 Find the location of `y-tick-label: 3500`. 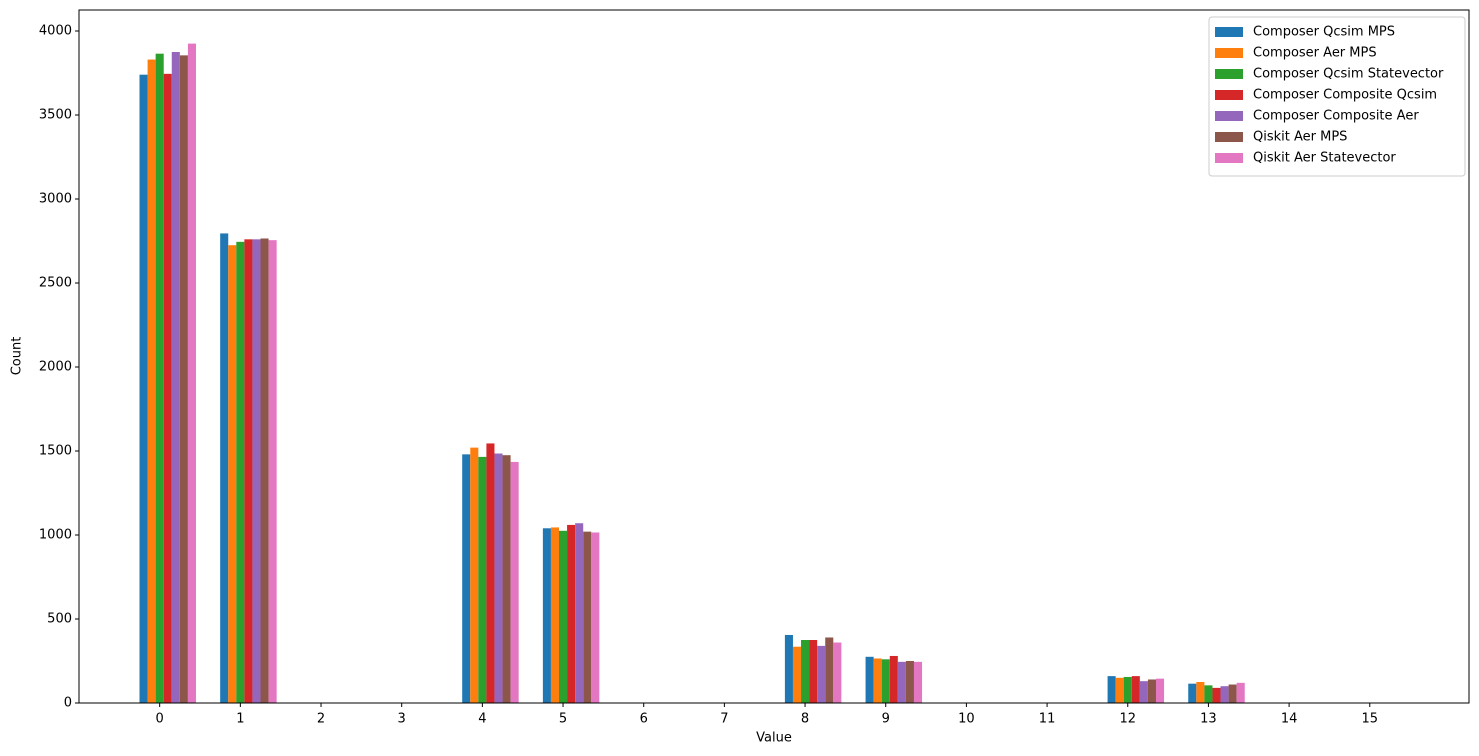

y-tick-label: 3500 is located at coordinates (55, 115).